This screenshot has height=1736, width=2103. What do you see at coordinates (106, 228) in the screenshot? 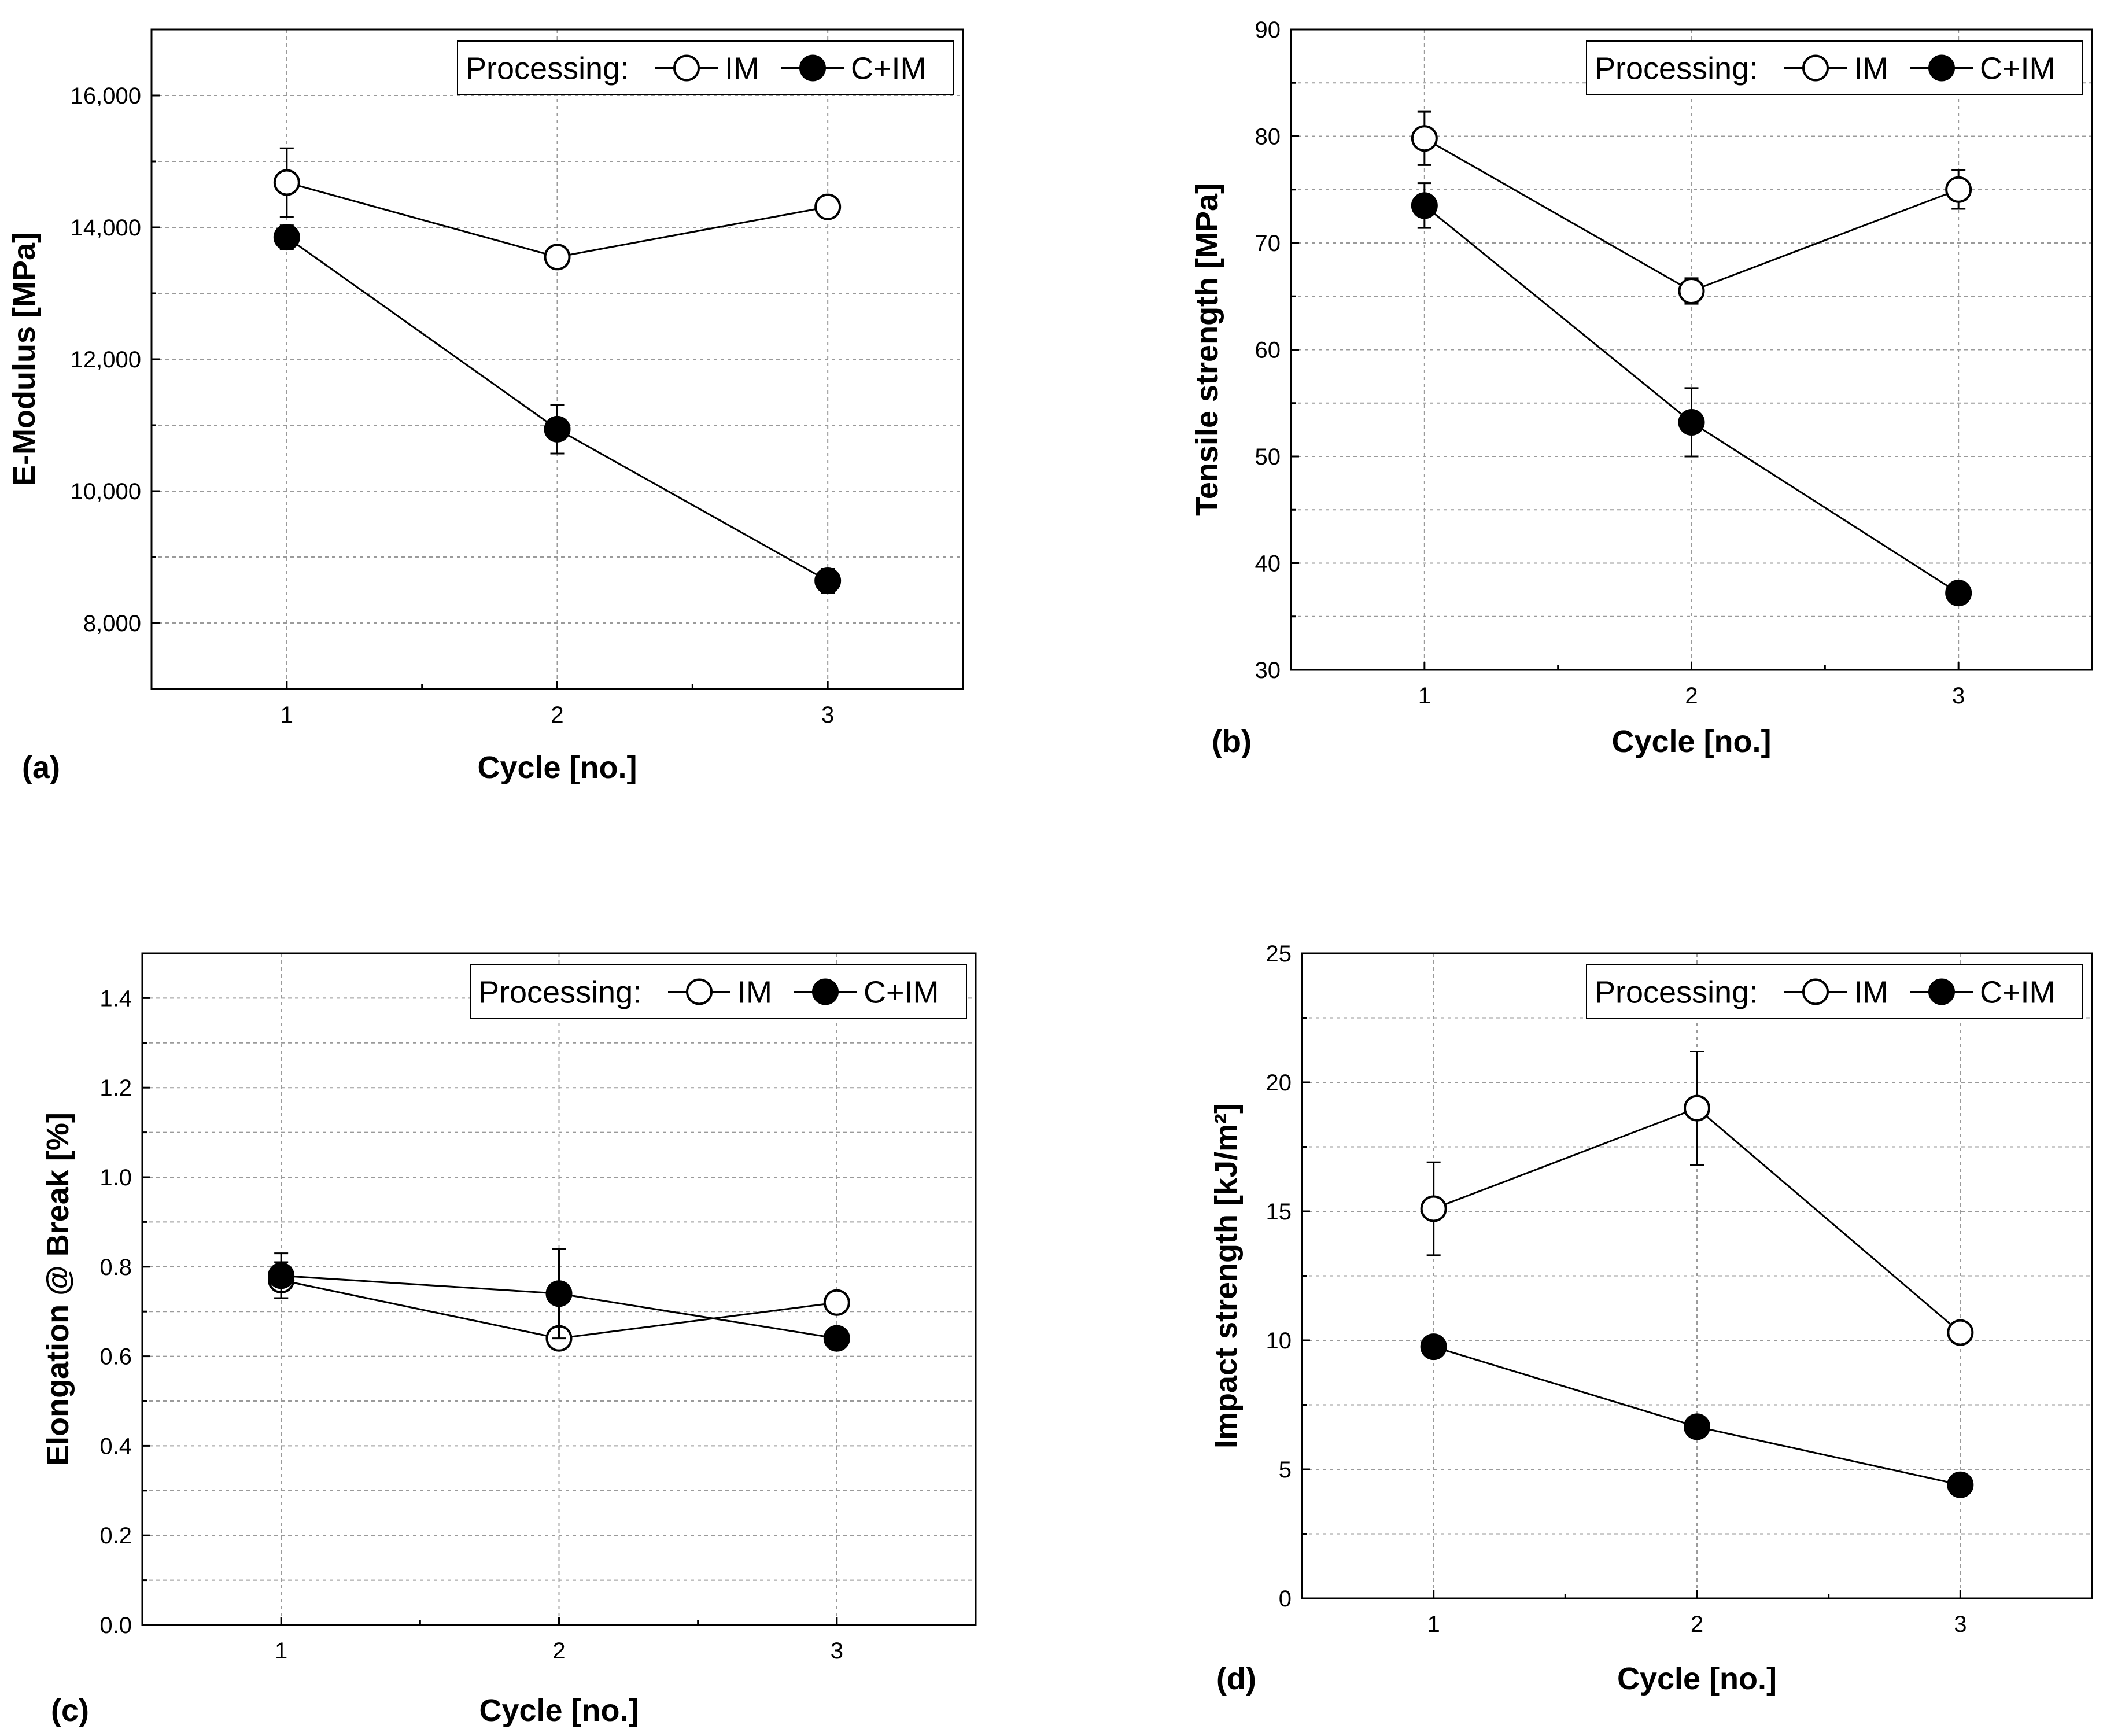
I see `y-tick-label: 14,000` at bounding box center [106, 228].